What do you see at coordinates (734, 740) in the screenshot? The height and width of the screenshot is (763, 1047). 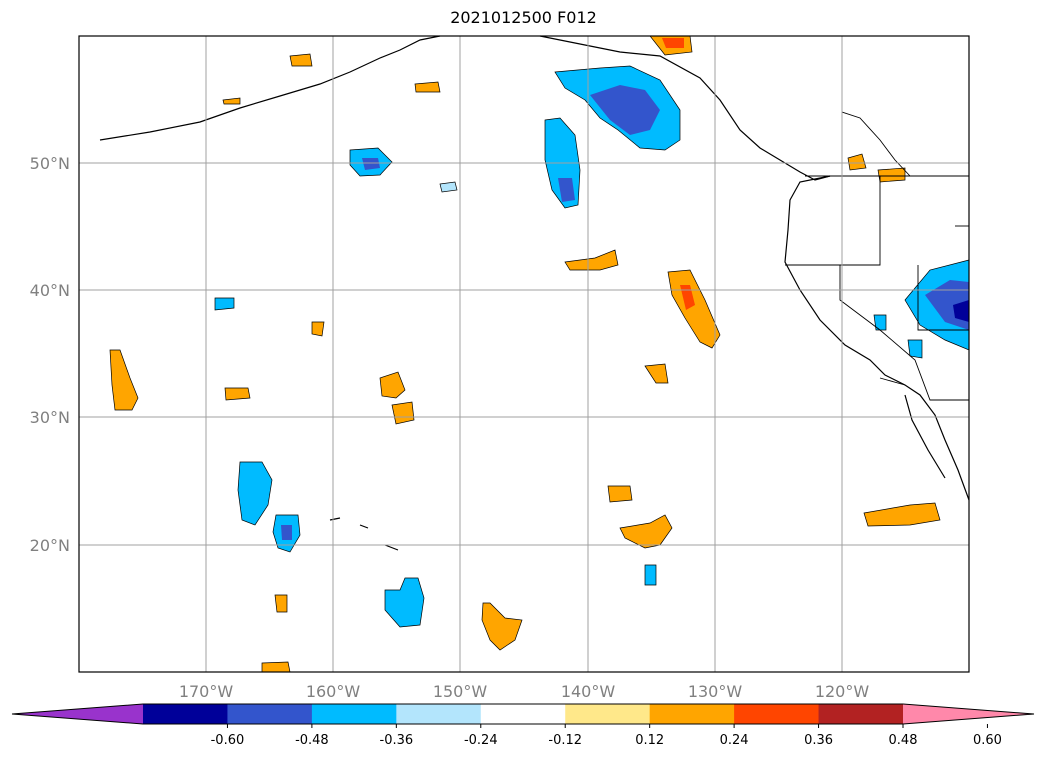 I see `colorbar-tick-label: 0.24` at bounding box center [734, 740].